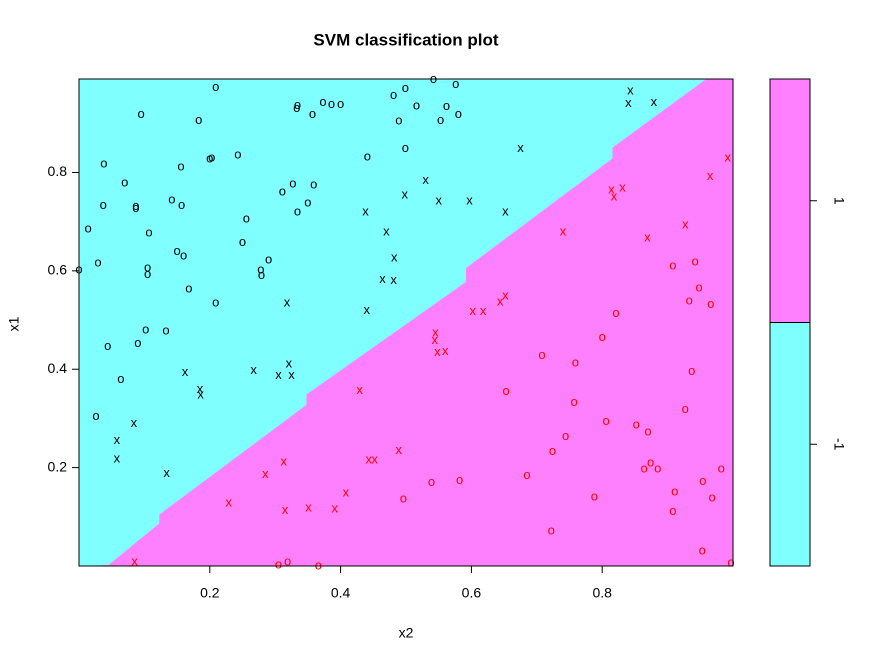 This screenshot has height=664, width=889. What do you see at coordinates (406, 633) in the screenshot?
I see `x-axis-label: x2` at bounding box center [406, 633].